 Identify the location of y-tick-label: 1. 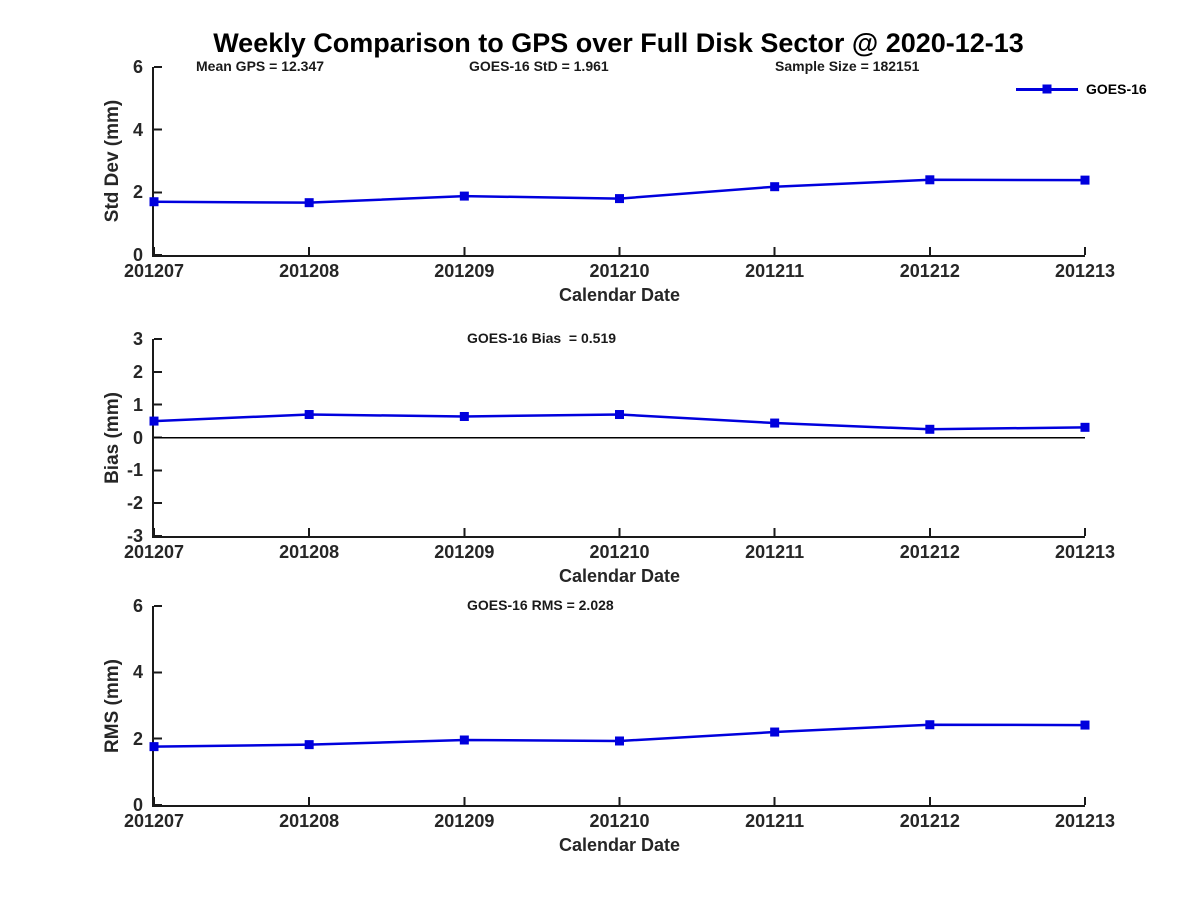
(137, 404).